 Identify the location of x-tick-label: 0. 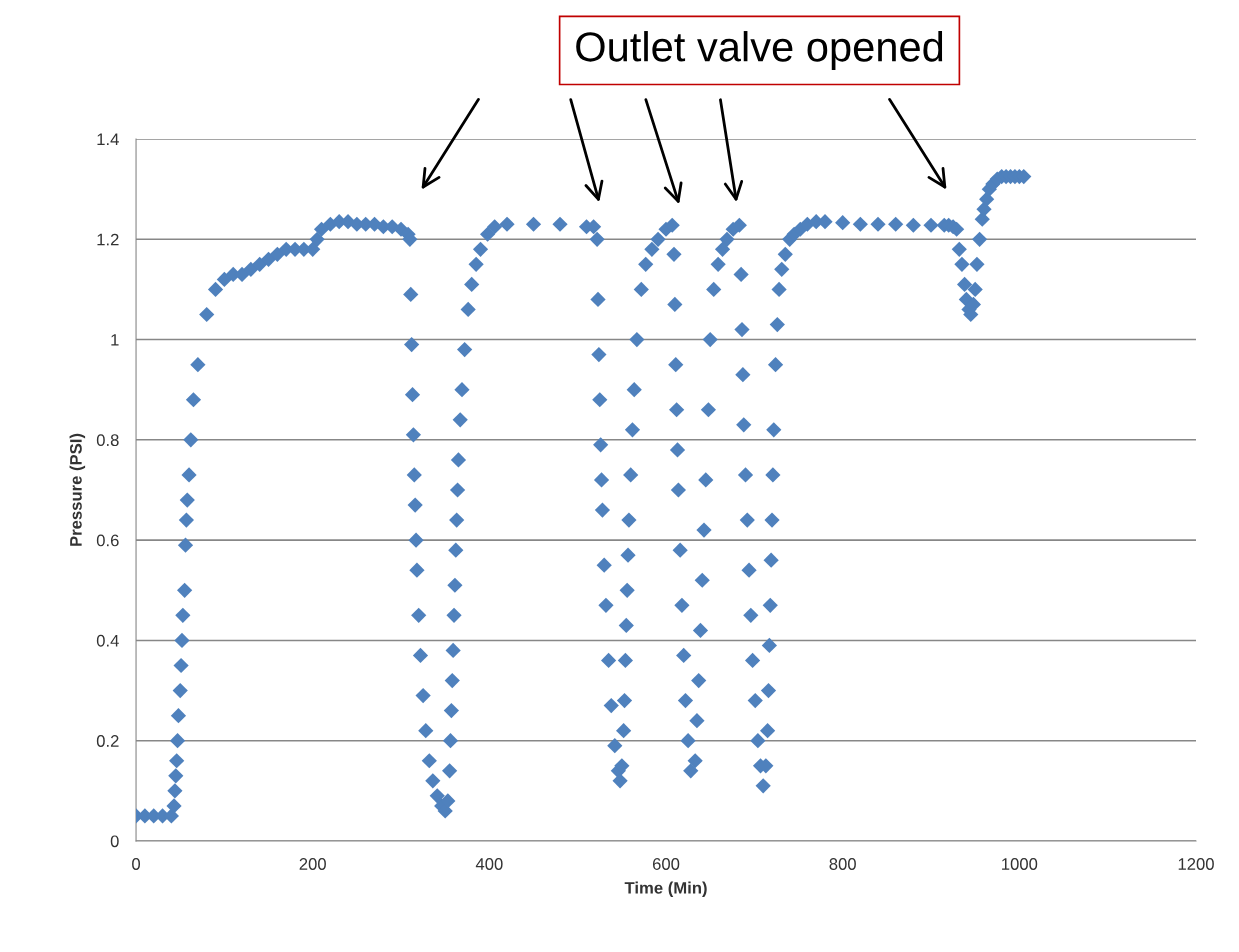
(136, 864).